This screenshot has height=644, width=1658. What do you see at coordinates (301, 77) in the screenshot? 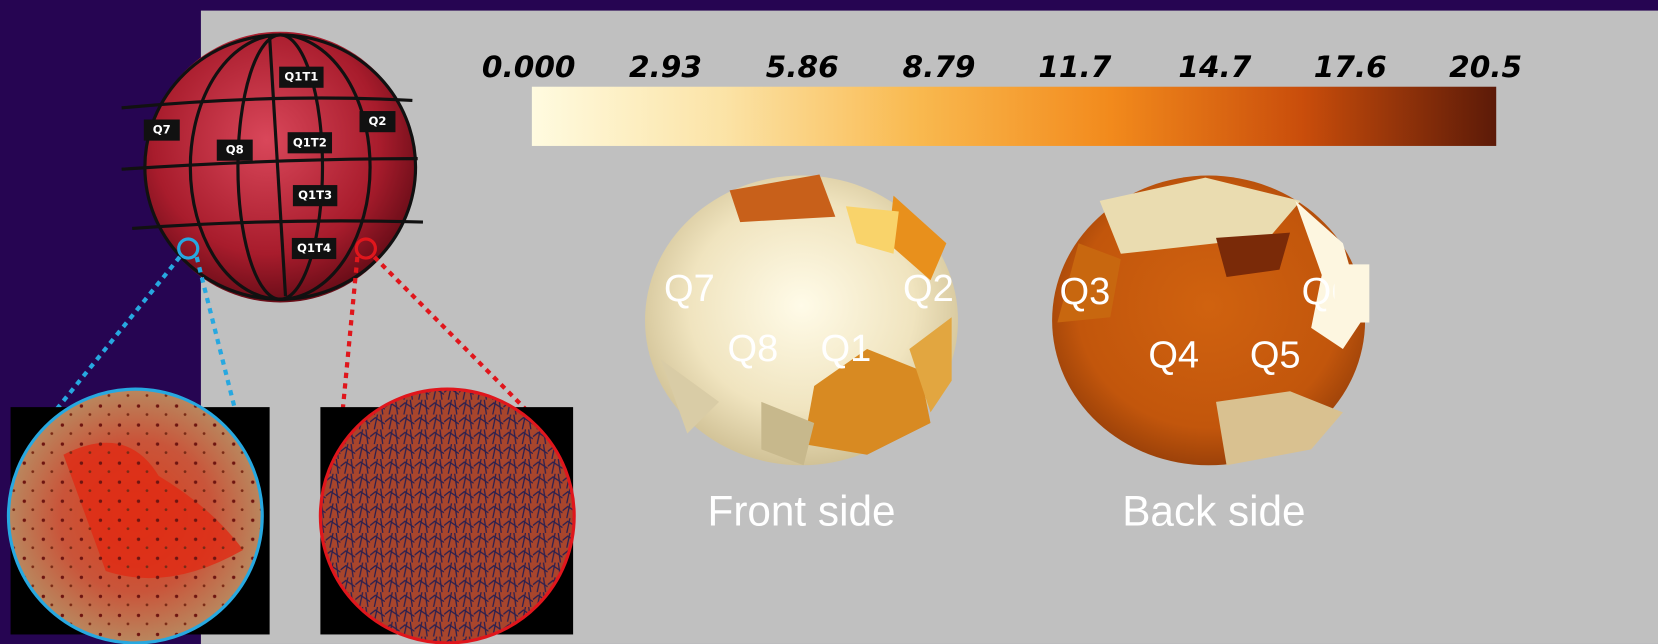
I see `region-label: Q1T1` at bounding box center [301, 77].